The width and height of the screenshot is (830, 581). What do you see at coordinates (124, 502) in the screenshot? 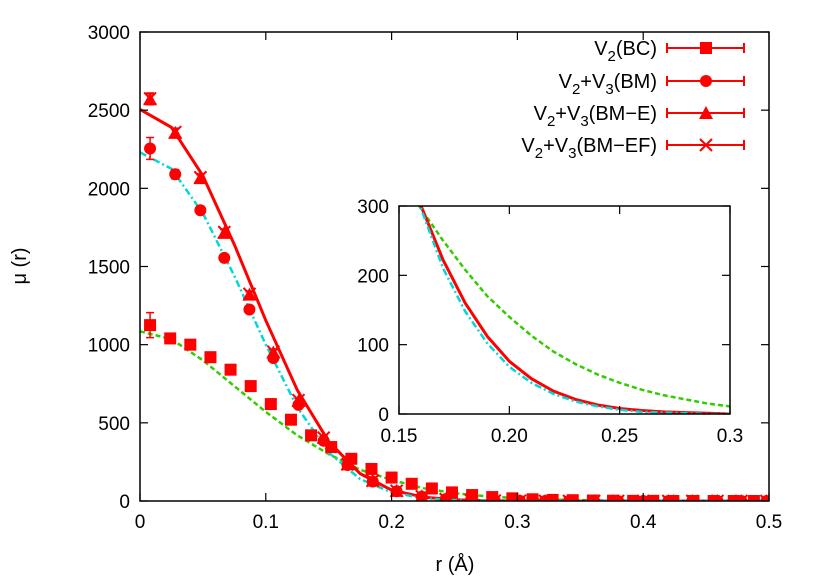
I see `y-tick-label: 0` at bounding box center [124, 502].